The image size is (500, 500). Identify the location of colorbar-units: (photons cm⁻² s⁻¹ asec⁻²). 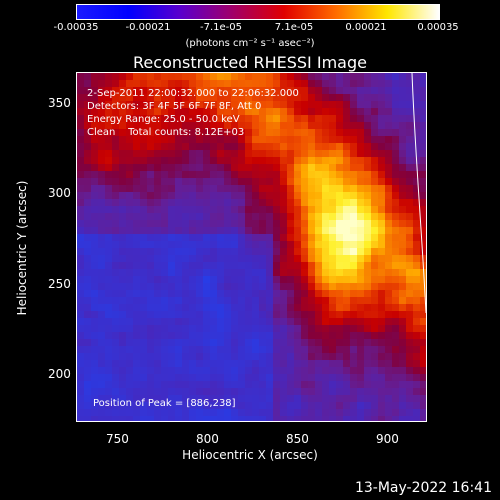
(250, 43).